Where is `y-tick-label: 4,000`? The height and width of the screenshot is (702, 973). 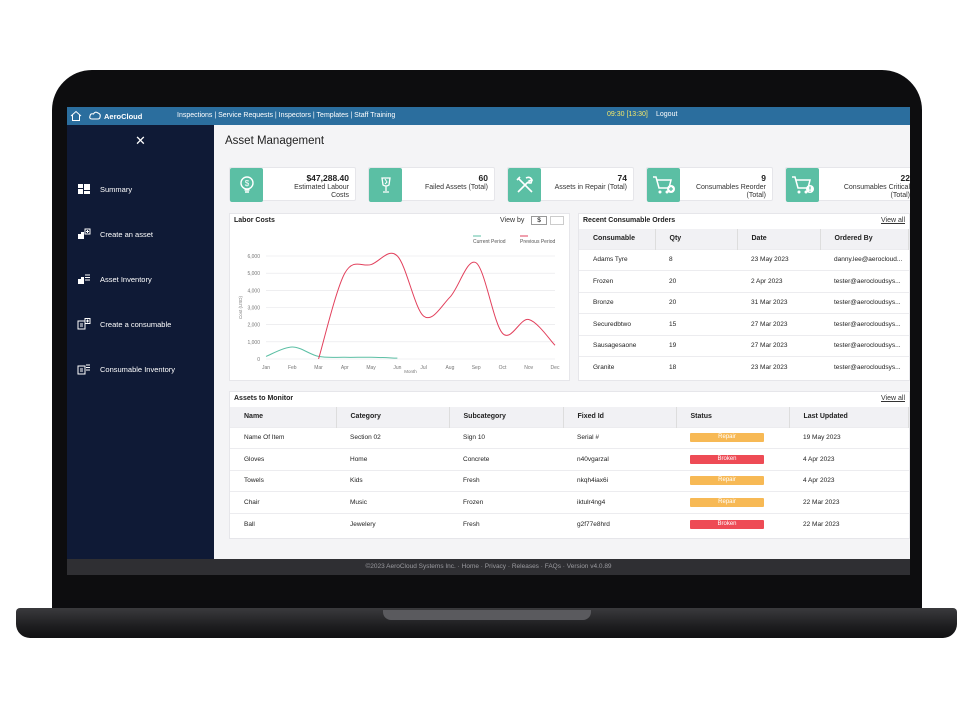
y-tick-label: 4,000 is located at coordinates (253, 291).